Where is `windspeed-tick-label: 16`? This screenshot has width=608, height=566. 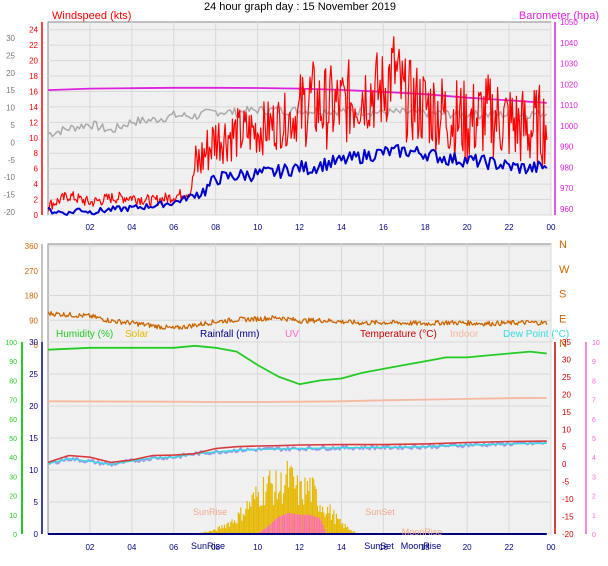 windspeed-tick-label: 16 is located at coordinates (33, 91).